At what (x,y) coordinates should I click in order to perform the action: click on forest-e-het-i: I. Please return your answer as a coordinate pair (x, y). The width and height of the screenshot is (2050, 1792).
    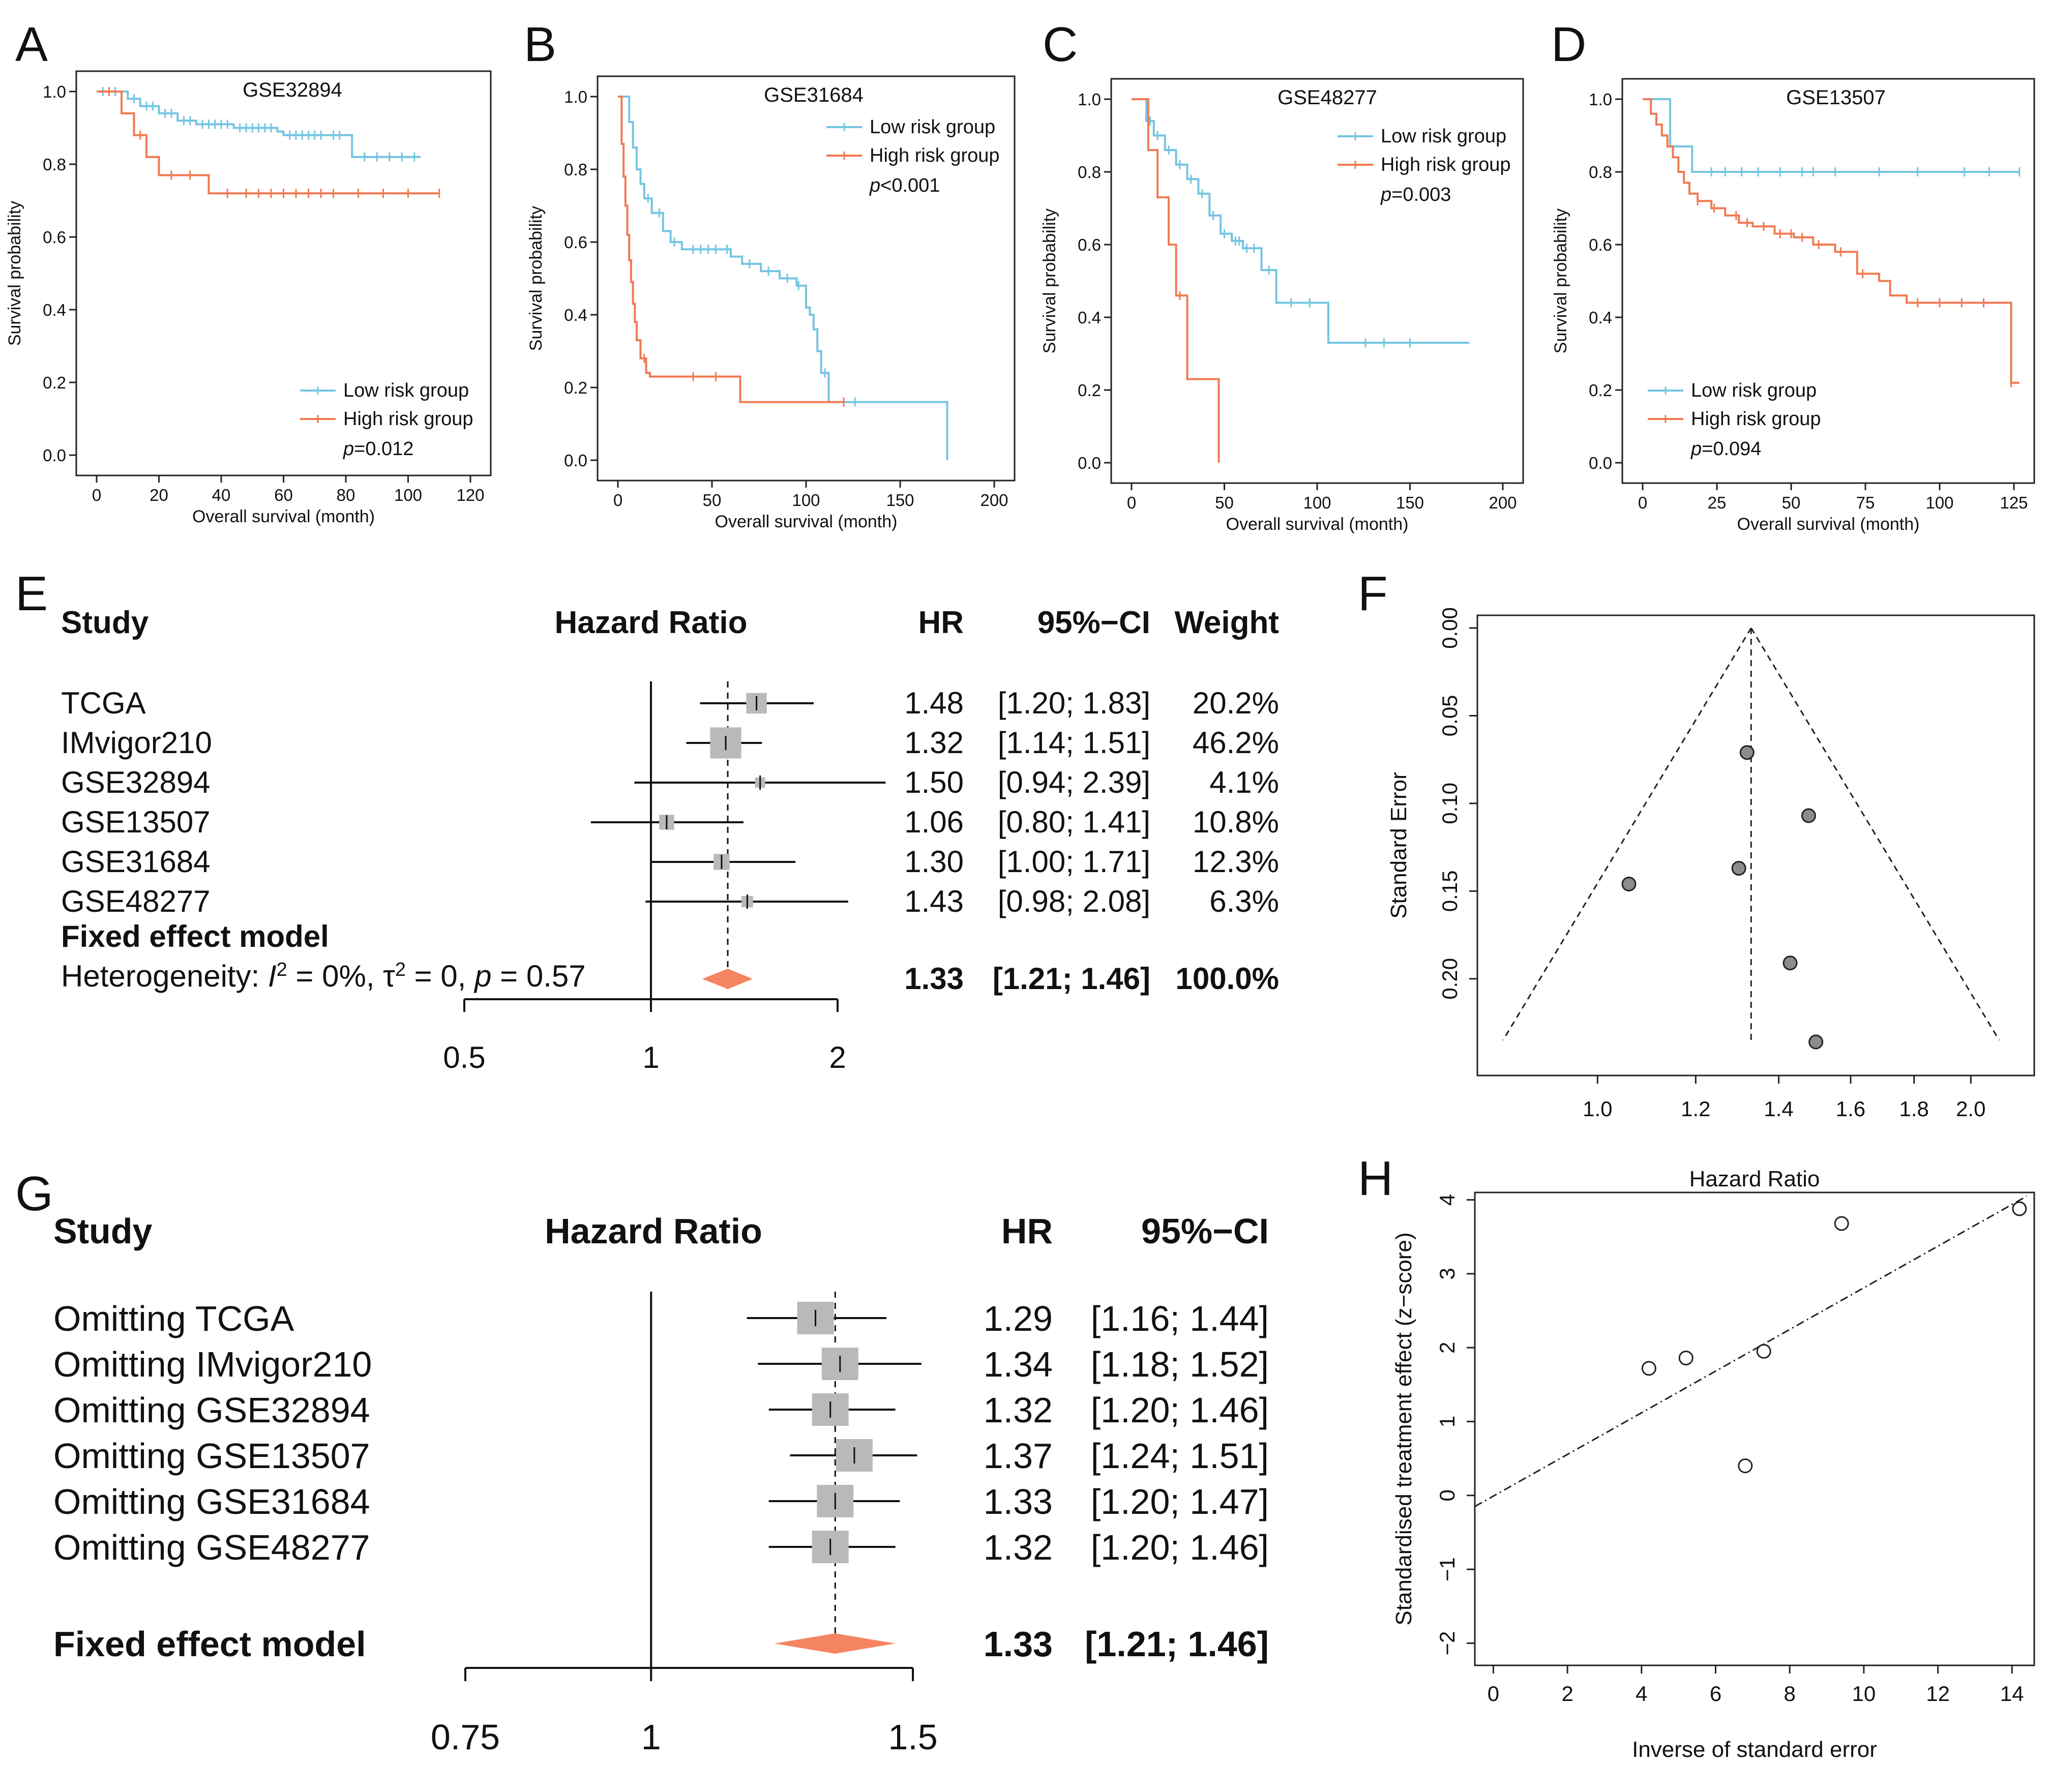
    Looking at the image, I should click on (273, 976).